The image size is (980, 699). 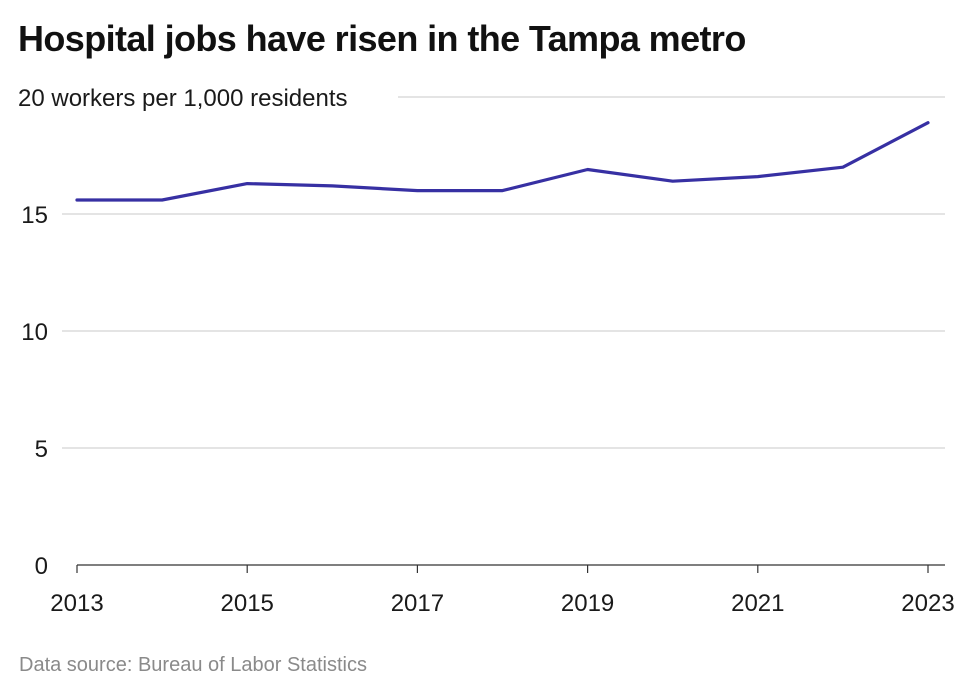 I want to click on y-tick-label-with-unit: 20 workers per 1,000 residents, so click(x=183, y=98).